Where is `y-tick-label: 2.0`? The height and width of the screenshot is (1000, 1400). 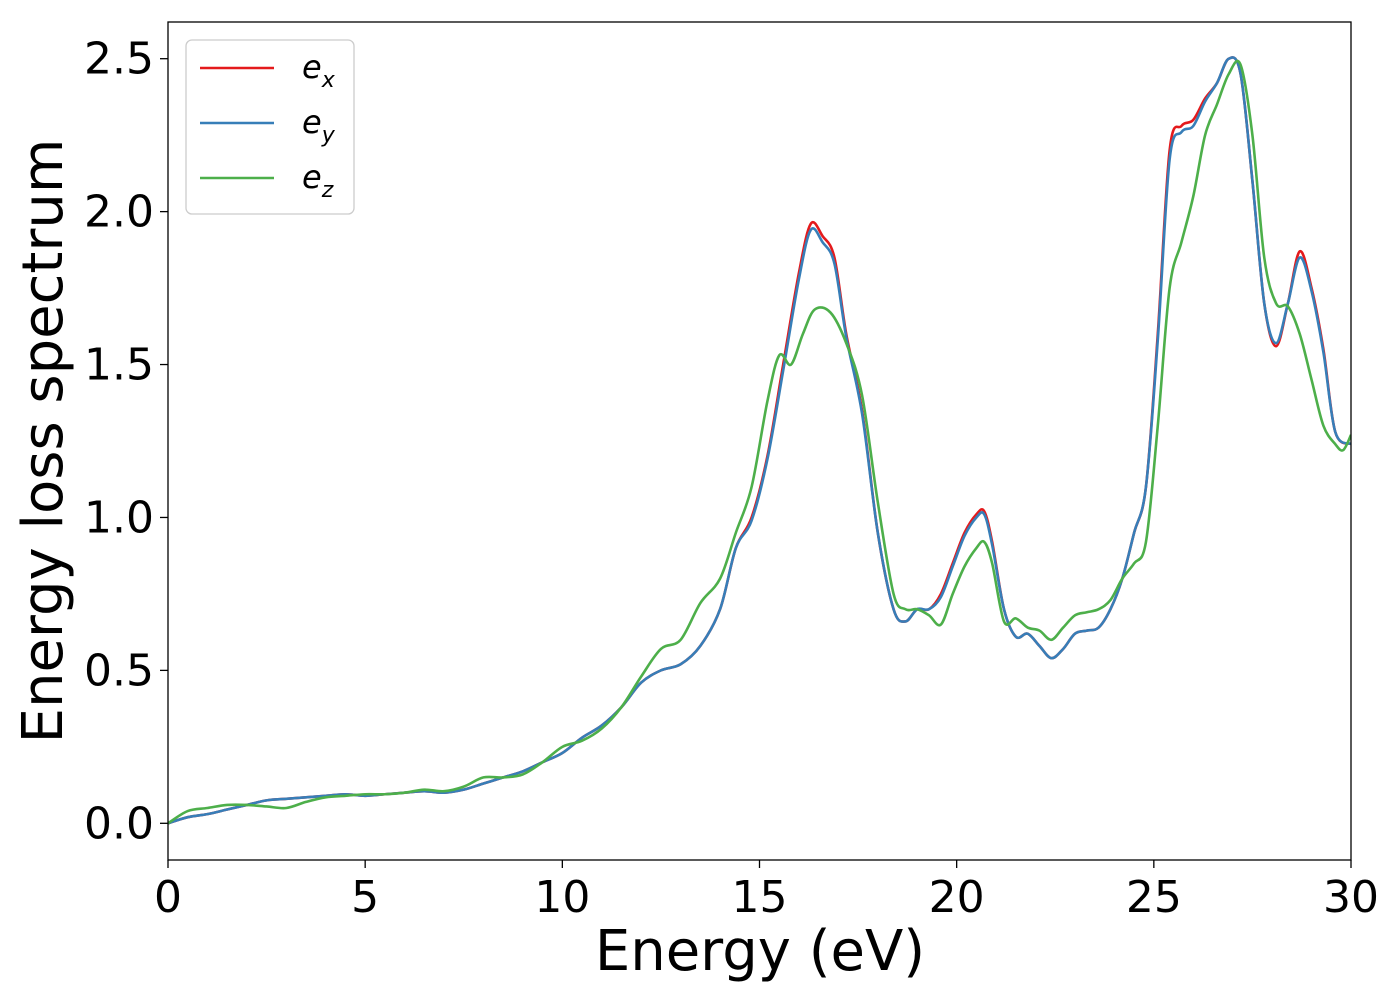 y-tick-label: 2.0 is located at coordinates (119, 212).